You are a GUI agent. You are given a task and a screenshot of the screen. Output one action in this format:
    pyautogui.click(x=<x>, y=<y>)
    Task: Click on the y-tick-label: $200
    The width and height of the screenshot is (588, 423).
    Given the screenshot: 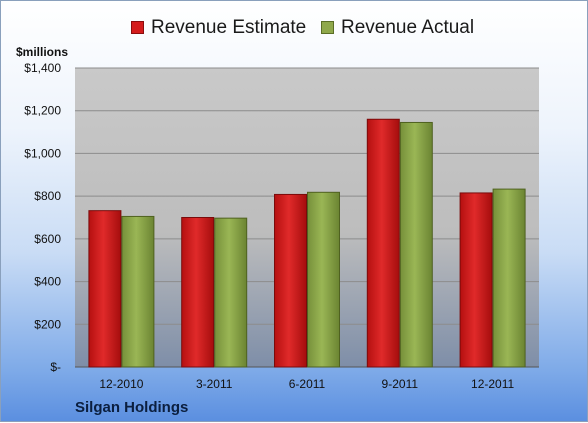 What is the action you would take?
    pyautogui.click(x=47, y=324)
    